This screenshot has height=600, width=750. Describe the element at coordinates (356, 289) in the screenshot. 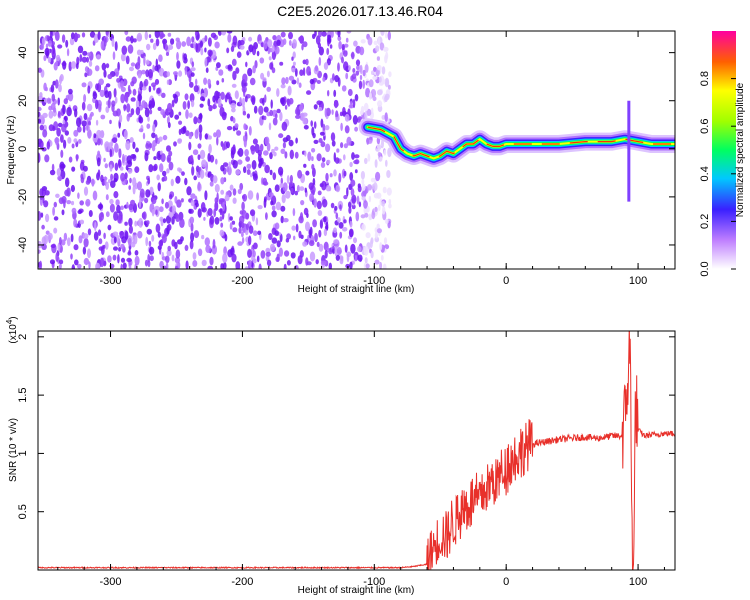

I see `top-x-axis-label: Height of straight line (km)` at that location.